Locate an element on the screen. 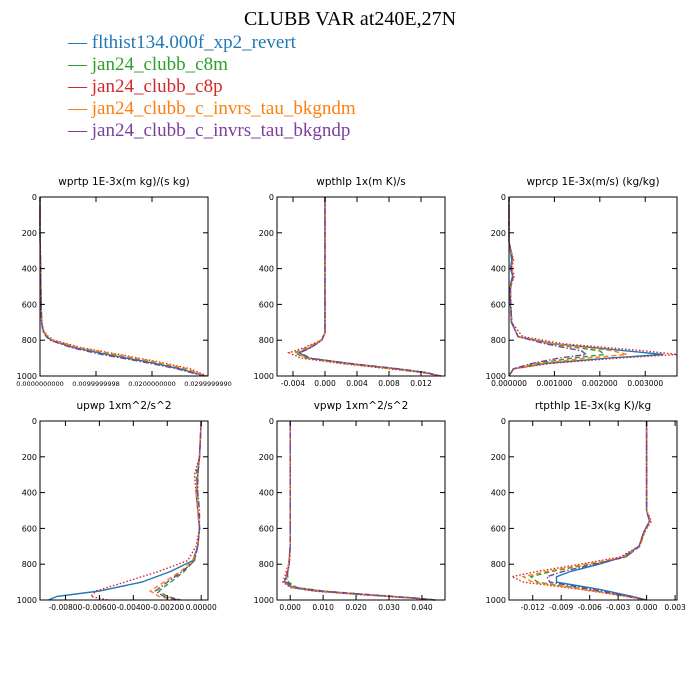  panel-title: wprcp 1E-3x(m/s) (kg/kg) is located at coordinates (592, 182).